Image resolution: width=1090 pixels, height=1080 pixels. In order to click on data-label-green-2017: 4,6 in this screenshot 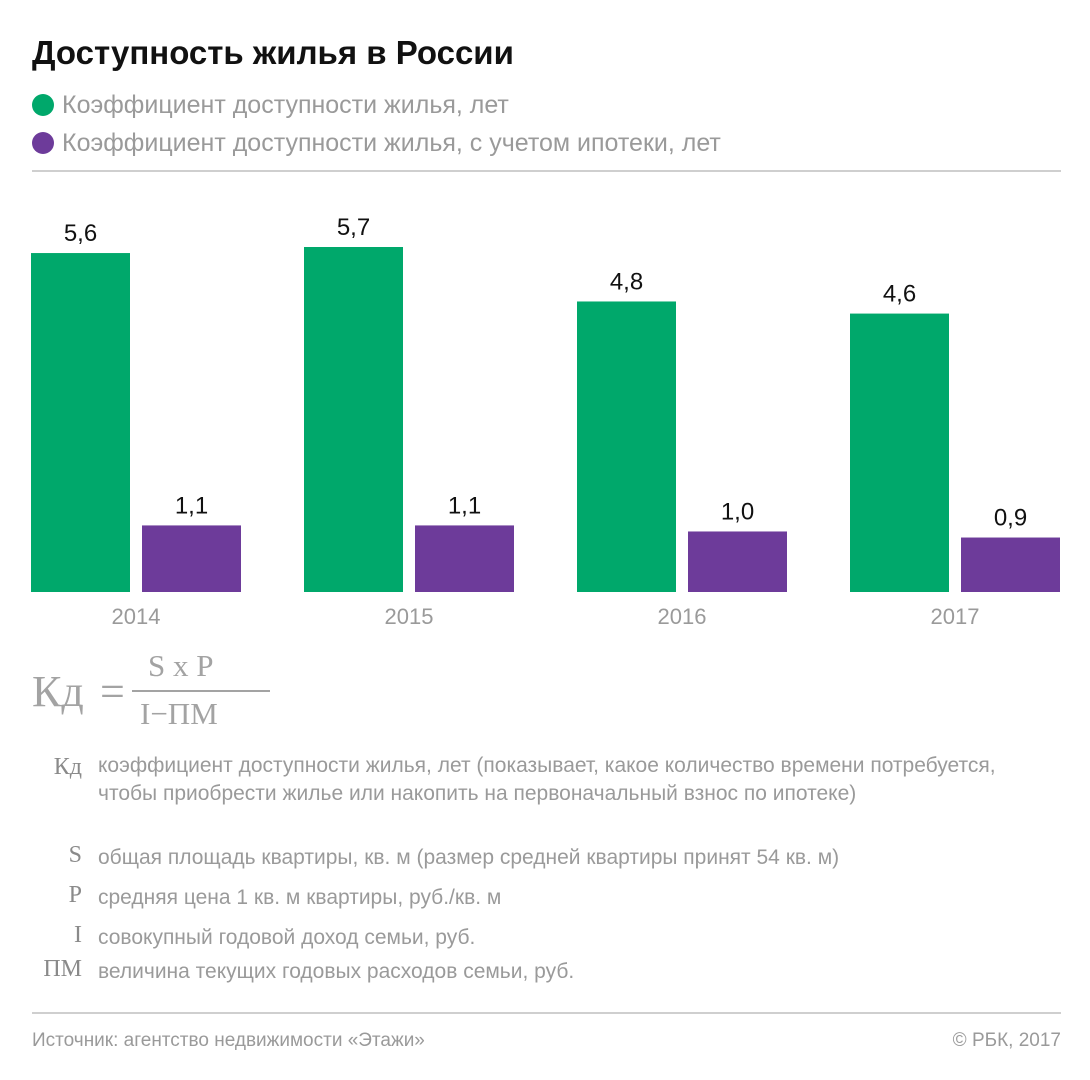, I will do `click(899, 294)`.